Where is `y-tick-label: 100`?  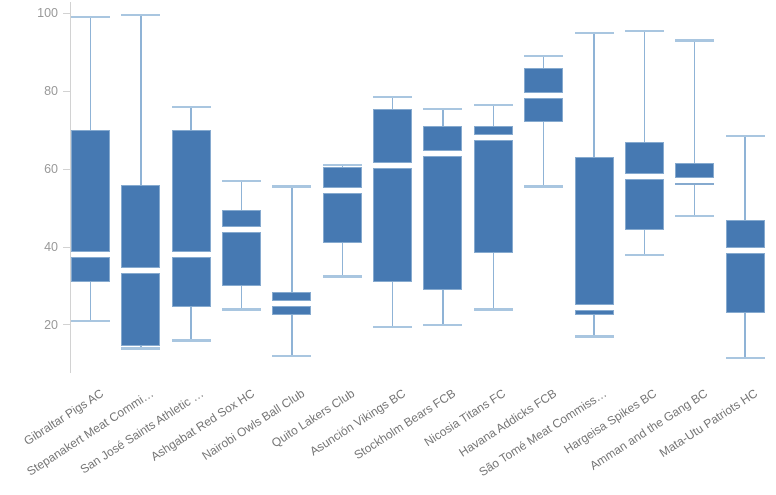 y-tick-label: 100 is located at coordinates (47, 13).